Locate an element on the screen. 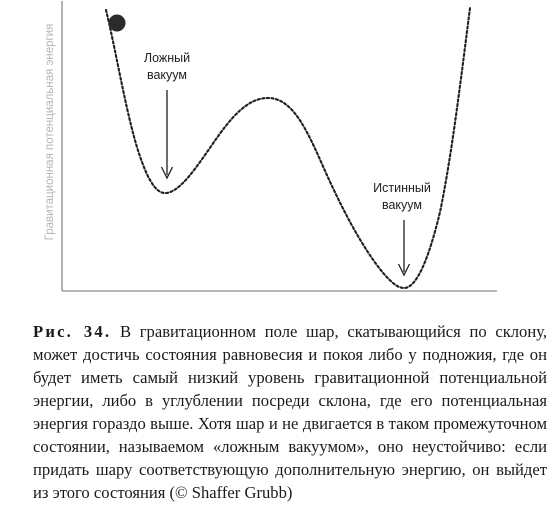  ball is located at coordinates (117, 23).